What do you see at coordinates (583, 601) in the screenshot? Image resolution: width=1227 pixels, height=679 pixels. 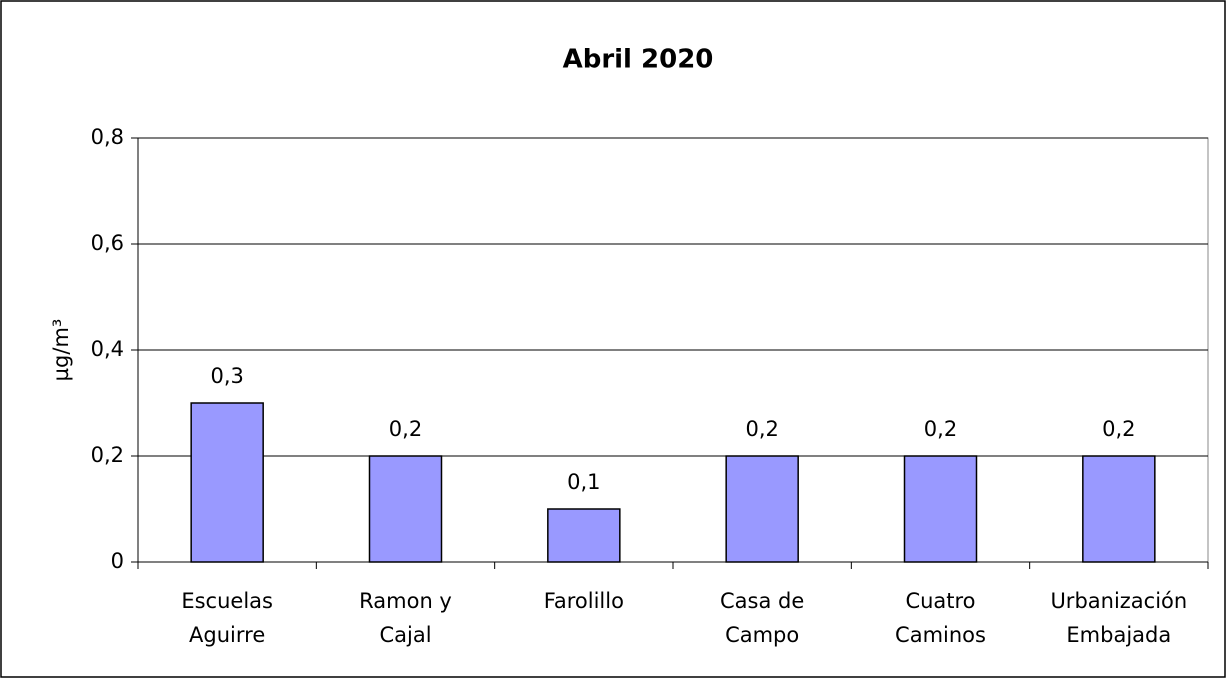 I see `x-tick-label: Farolillo` at bounding box center [583, 601].